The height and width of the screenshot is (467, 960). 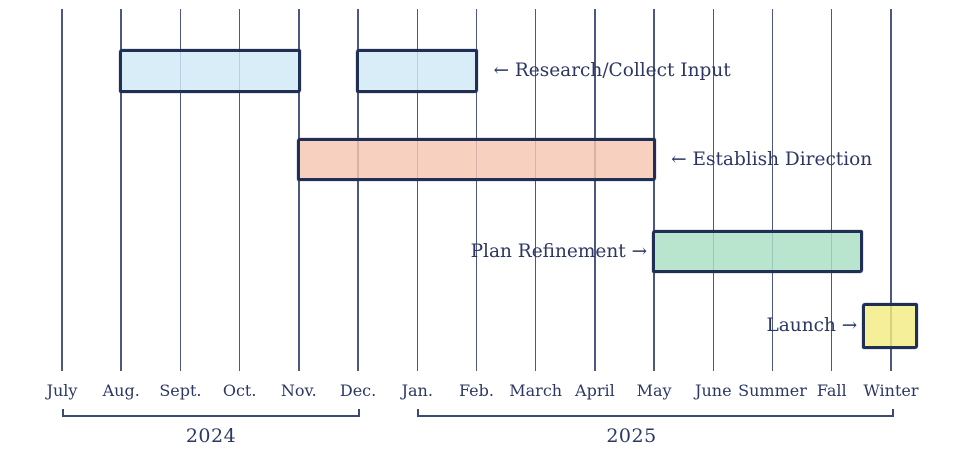 I want to click on year-label-2024: 2024, so click(x=211, y=436).